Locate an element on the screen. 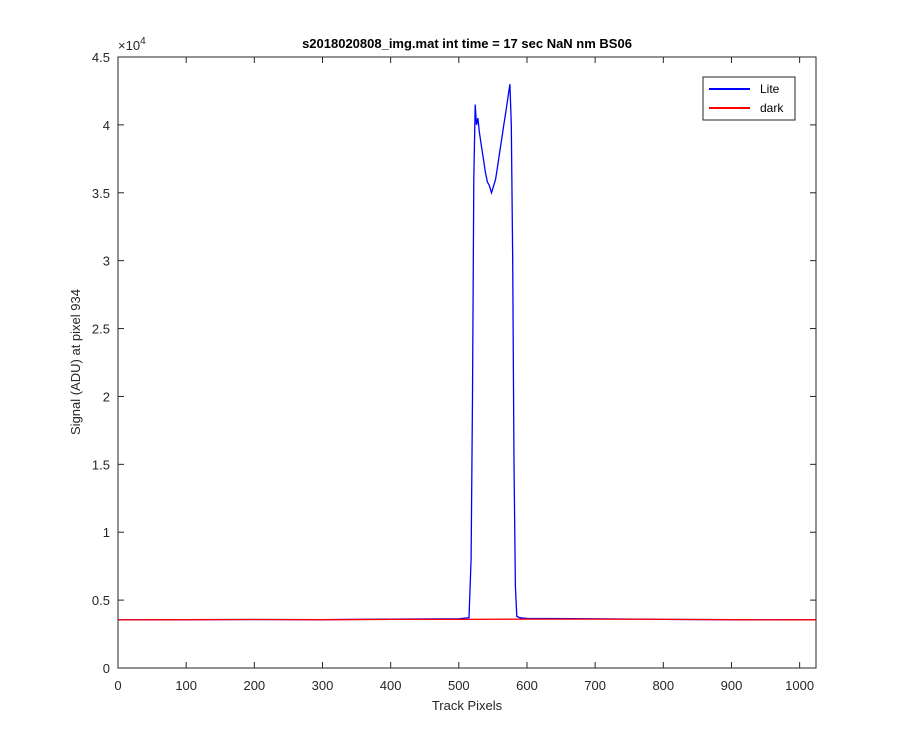 The height and width of the screenshot is (755, 900). x-tick-label: 500 is located at coordinates (459, 685).